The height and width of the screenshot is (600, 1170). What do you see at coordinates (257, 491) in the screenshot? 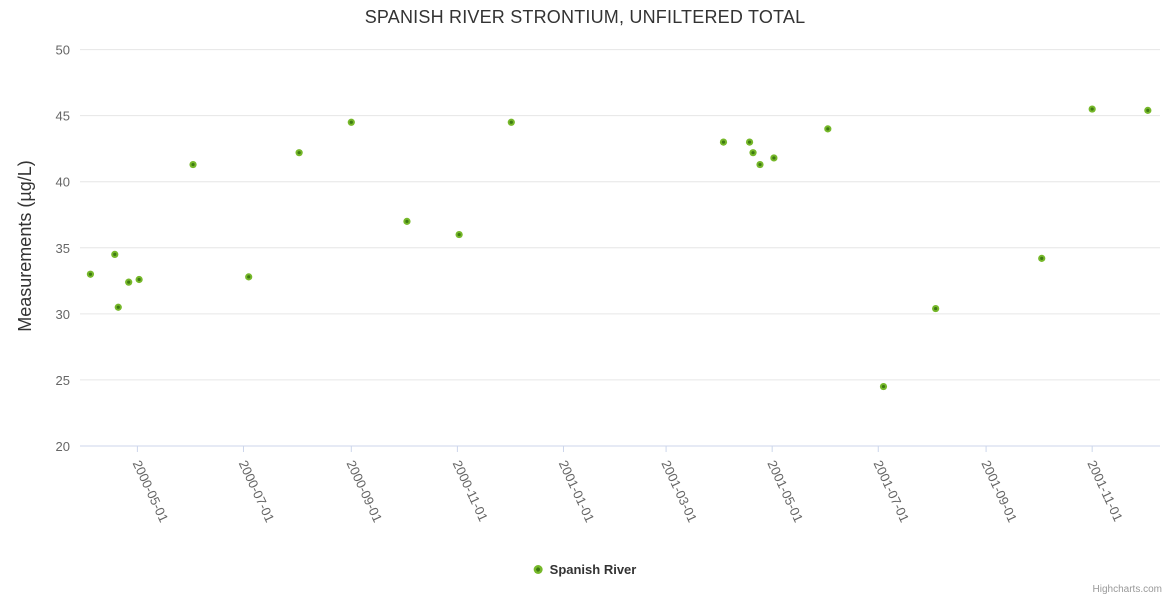
I see `x-axis-label: 2000-07-01` at bounding box center [257, 491].